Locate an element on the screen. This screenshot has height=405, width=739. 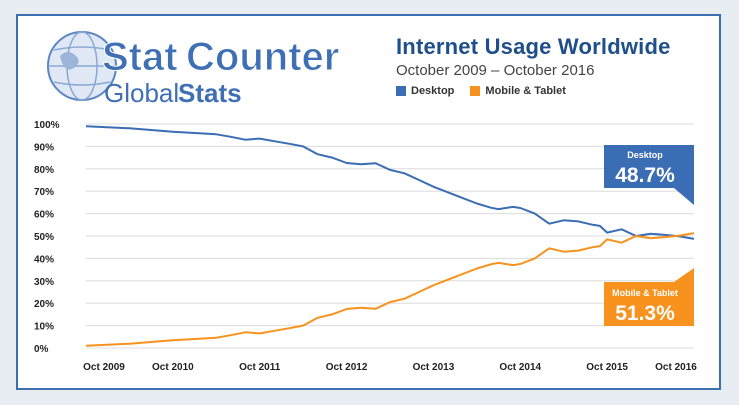
mobile-callout-value: 51.3% is located at coordinates (645, 313).